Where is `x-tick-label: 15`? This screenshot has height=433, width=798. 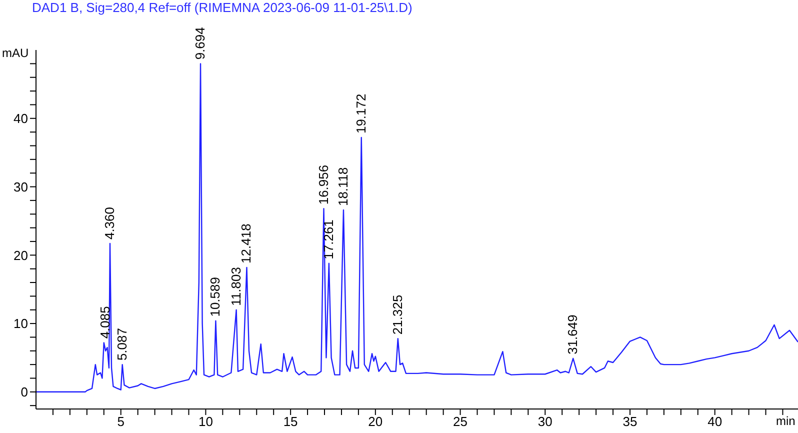 x-tick-label: 15 is located at coordinates (290, 422).